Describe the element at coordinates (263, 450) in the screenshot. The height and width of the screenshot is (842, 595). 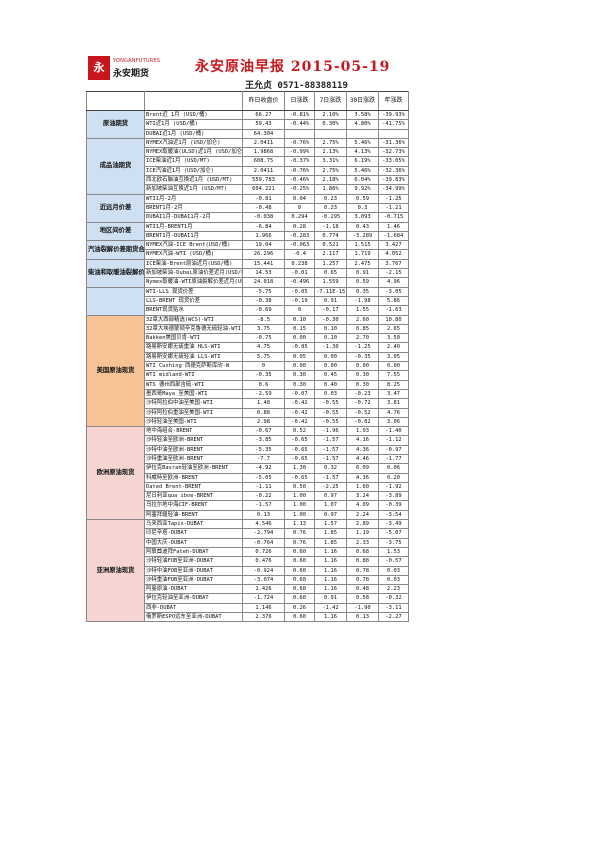
I see `value-cell: -5.35` at that location.